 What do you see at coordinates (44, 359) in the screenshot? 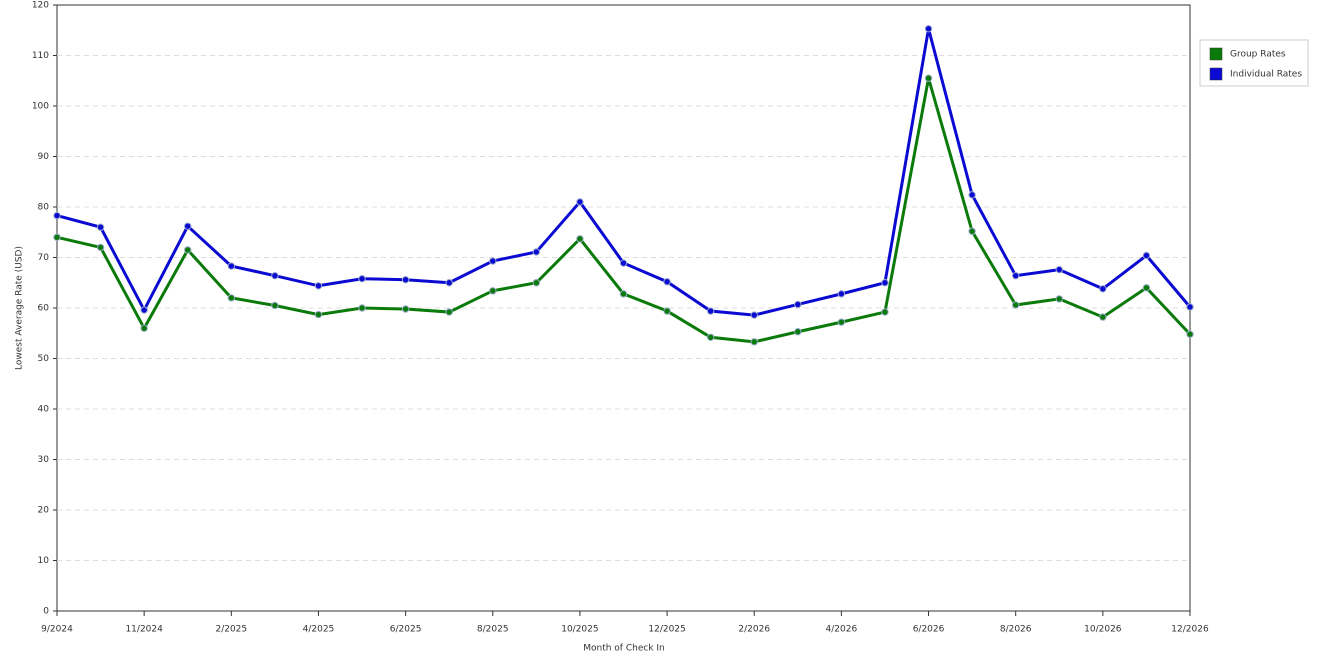
I see `y-tick-label: 50` at bounding box center [44, 359].